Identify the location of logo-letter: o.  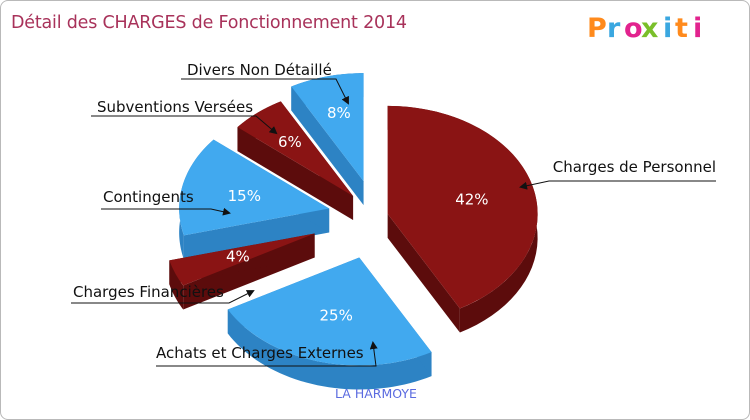
(633, 28).